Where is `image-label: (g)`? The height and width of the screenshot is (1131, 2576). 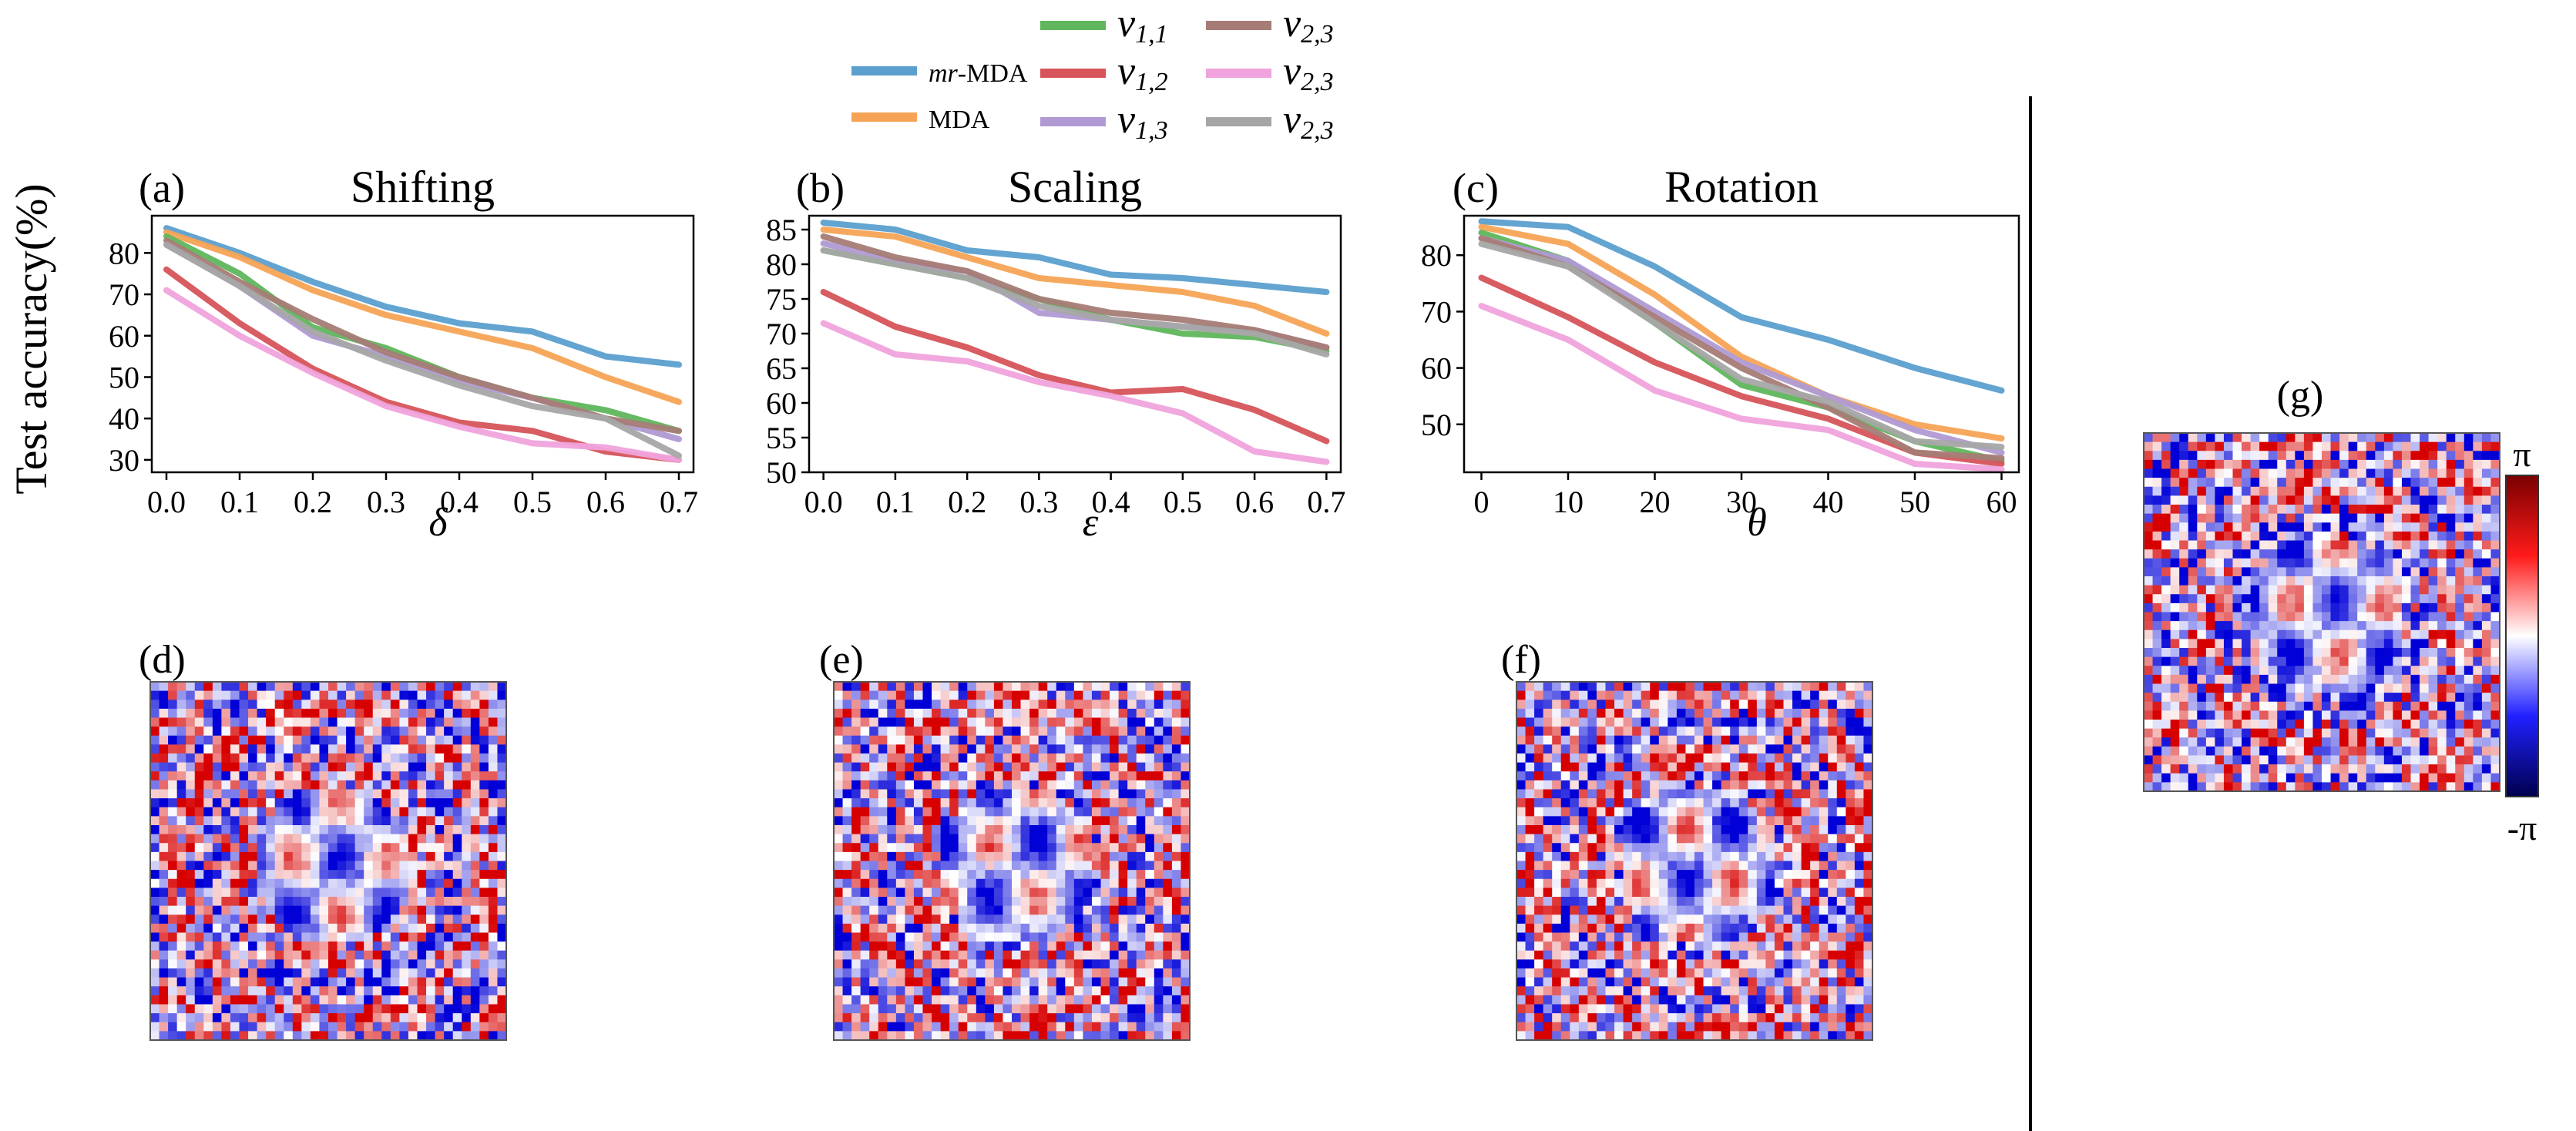
image-label: (g) is located at coordinates (2300, 396).